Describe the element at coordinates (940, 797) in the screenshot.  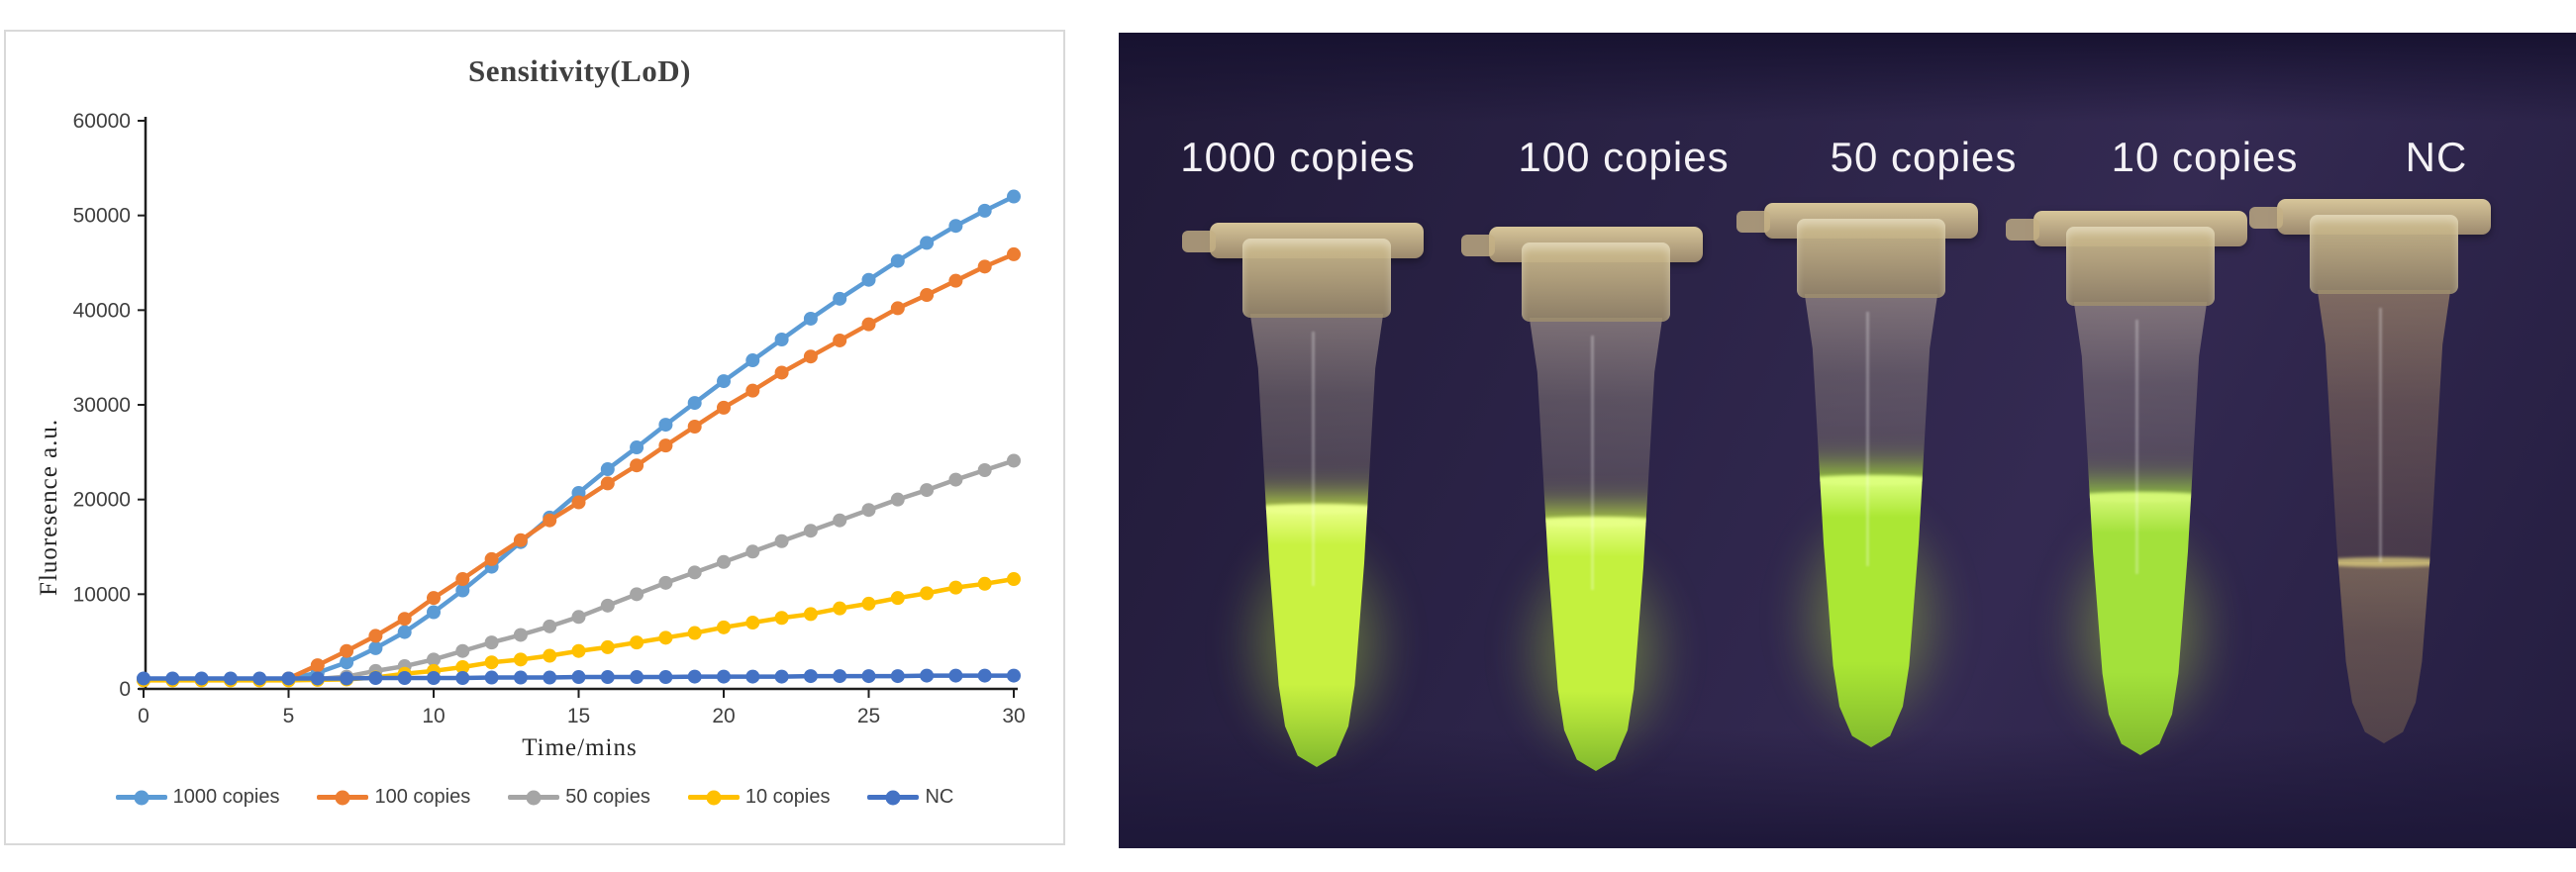
I see `legend-label: NC` at that location.